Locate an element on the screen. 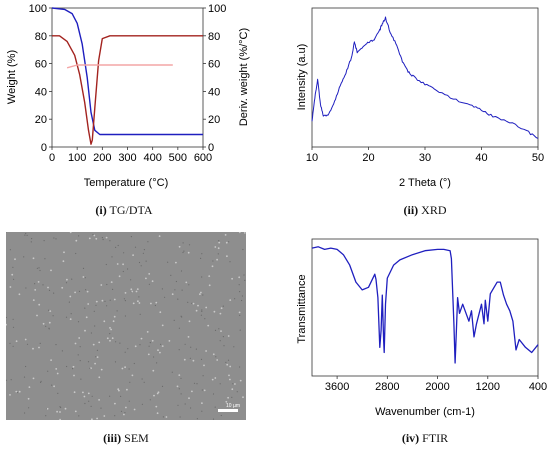 The image size is (550, 450). x-tick-label: 20 is located at coordinates (368, 158).